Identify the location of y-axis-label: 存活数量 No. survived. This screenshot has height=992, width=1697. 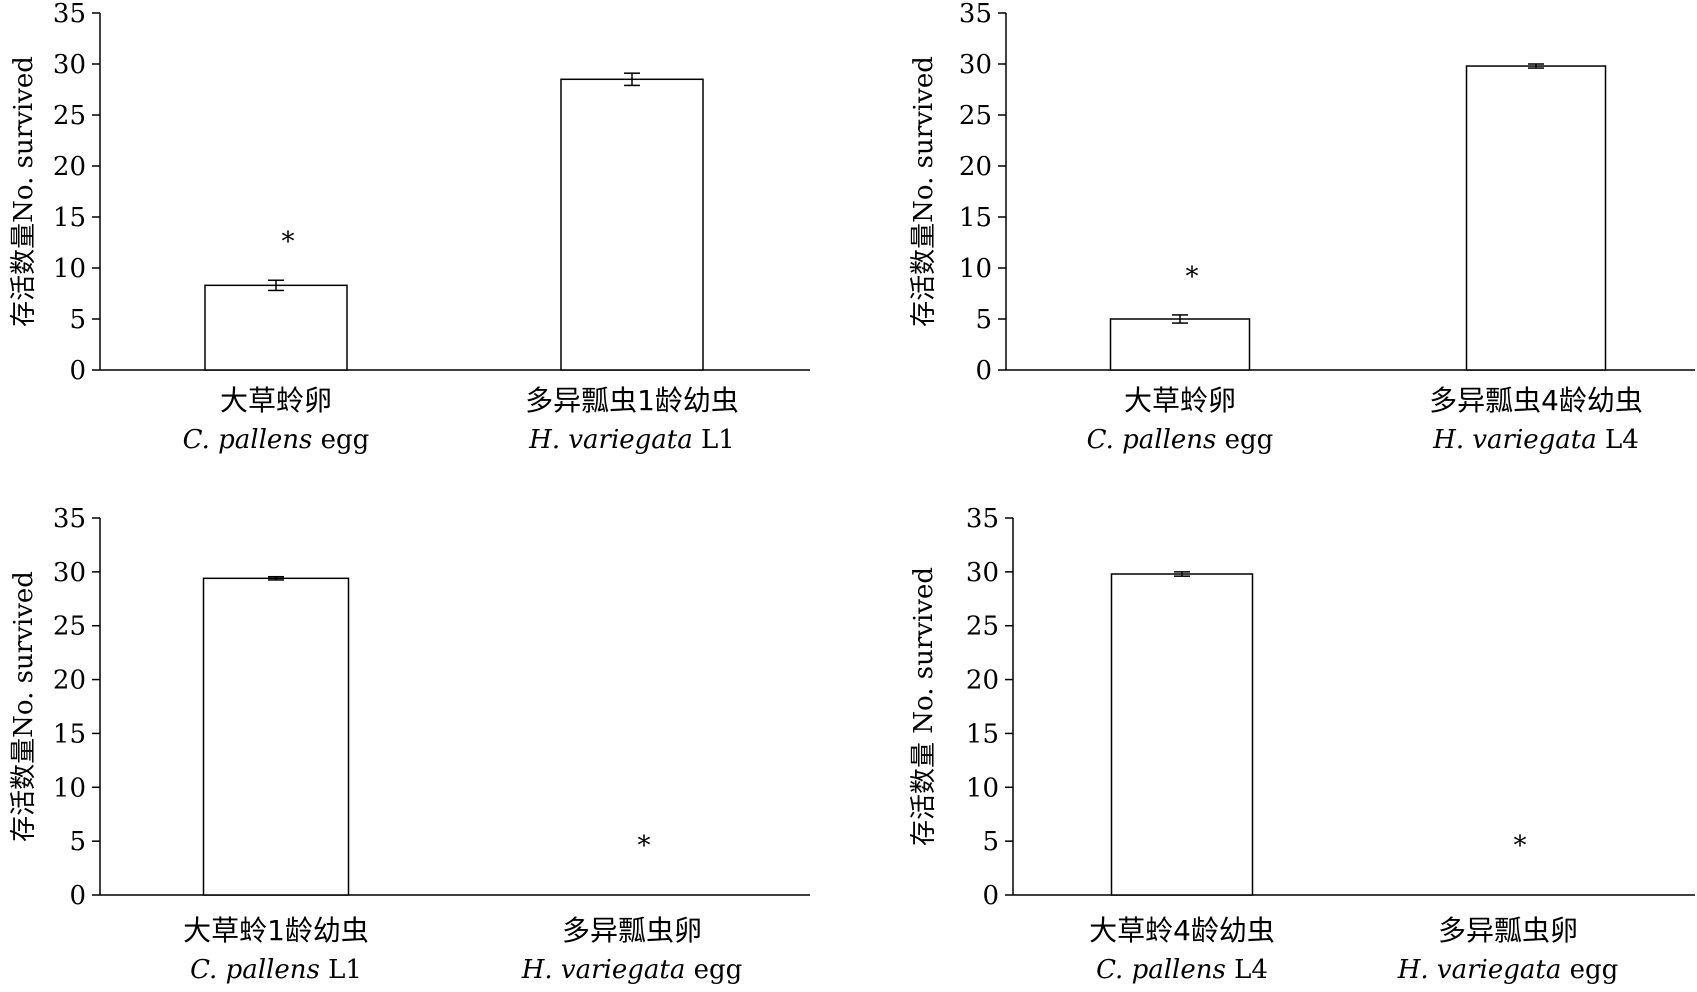
(924, 706).